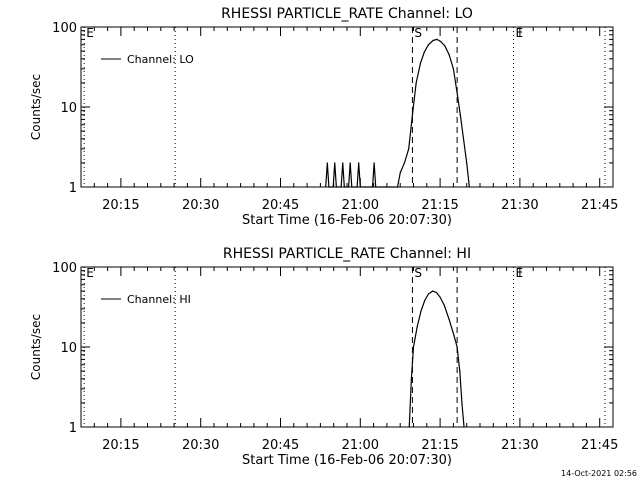 Image resolution: width=640 pixels, height=480 pixels. What do you see at coordinates (347, 254) in the screenshot?
I see `chart-title: RHESSI PARTICLE_RATE Channel: HI` at bounding box center [347, 254].